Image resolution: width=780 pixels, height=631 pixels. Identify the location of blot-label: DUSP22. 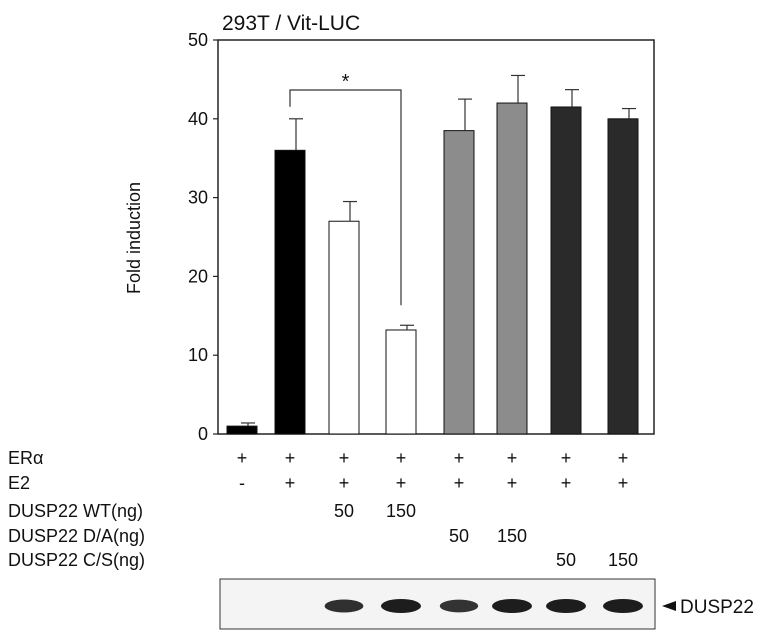
(717, 607).